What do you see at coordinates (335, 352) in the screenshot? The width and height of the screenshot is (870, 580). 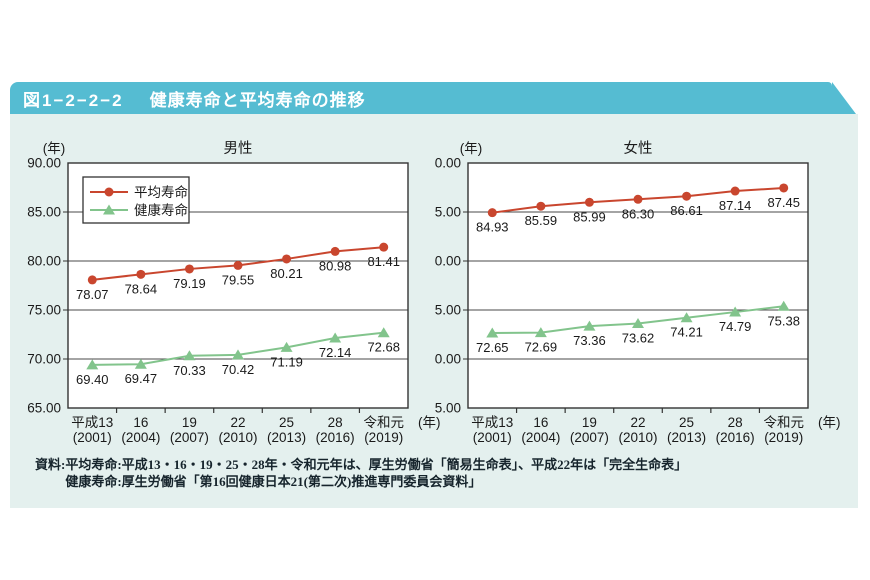 I see `data-label: 72.14` at bounding box center [335, 352].